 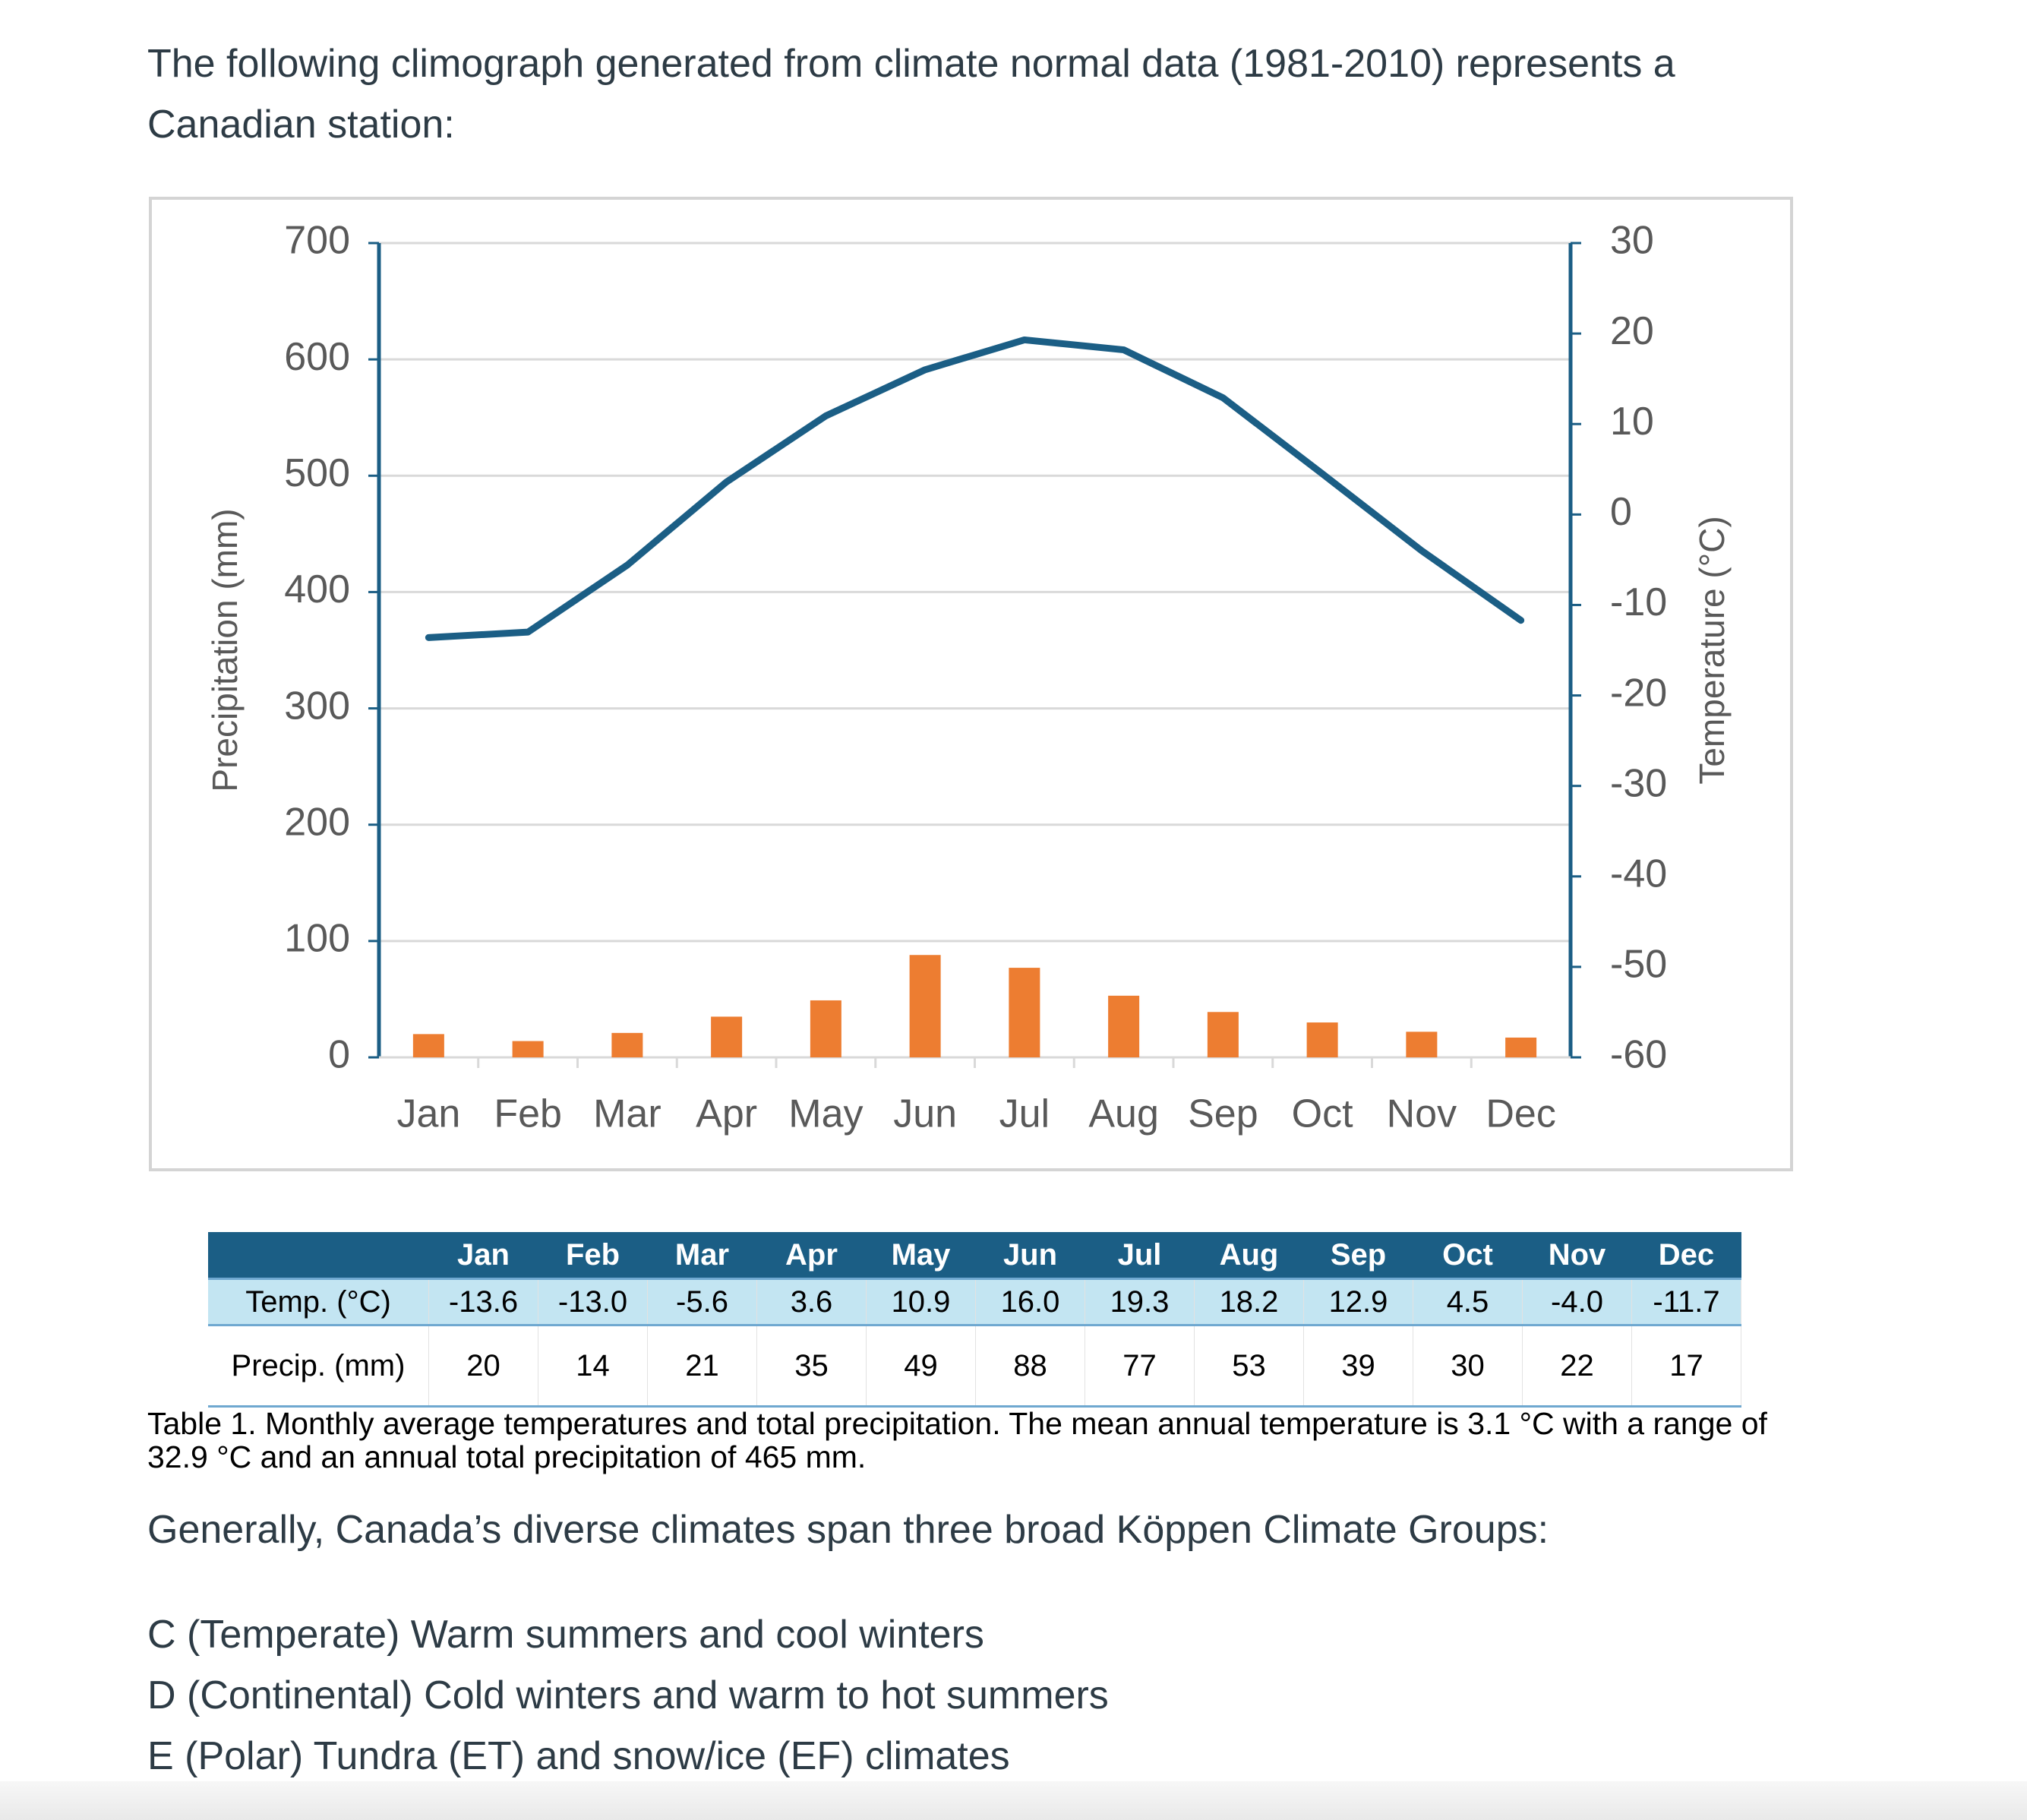 What do you see at coordinates (811, 1302) in the screenshot?
I see `table-cell: 3.6` at bounding box center [811, 1302].